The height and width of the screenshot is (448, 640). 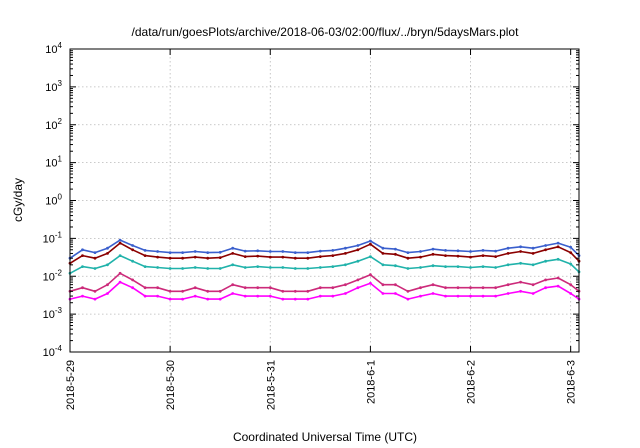 I want to click on x-tick-label: 2018-6-3, so click(x=572, y=382).